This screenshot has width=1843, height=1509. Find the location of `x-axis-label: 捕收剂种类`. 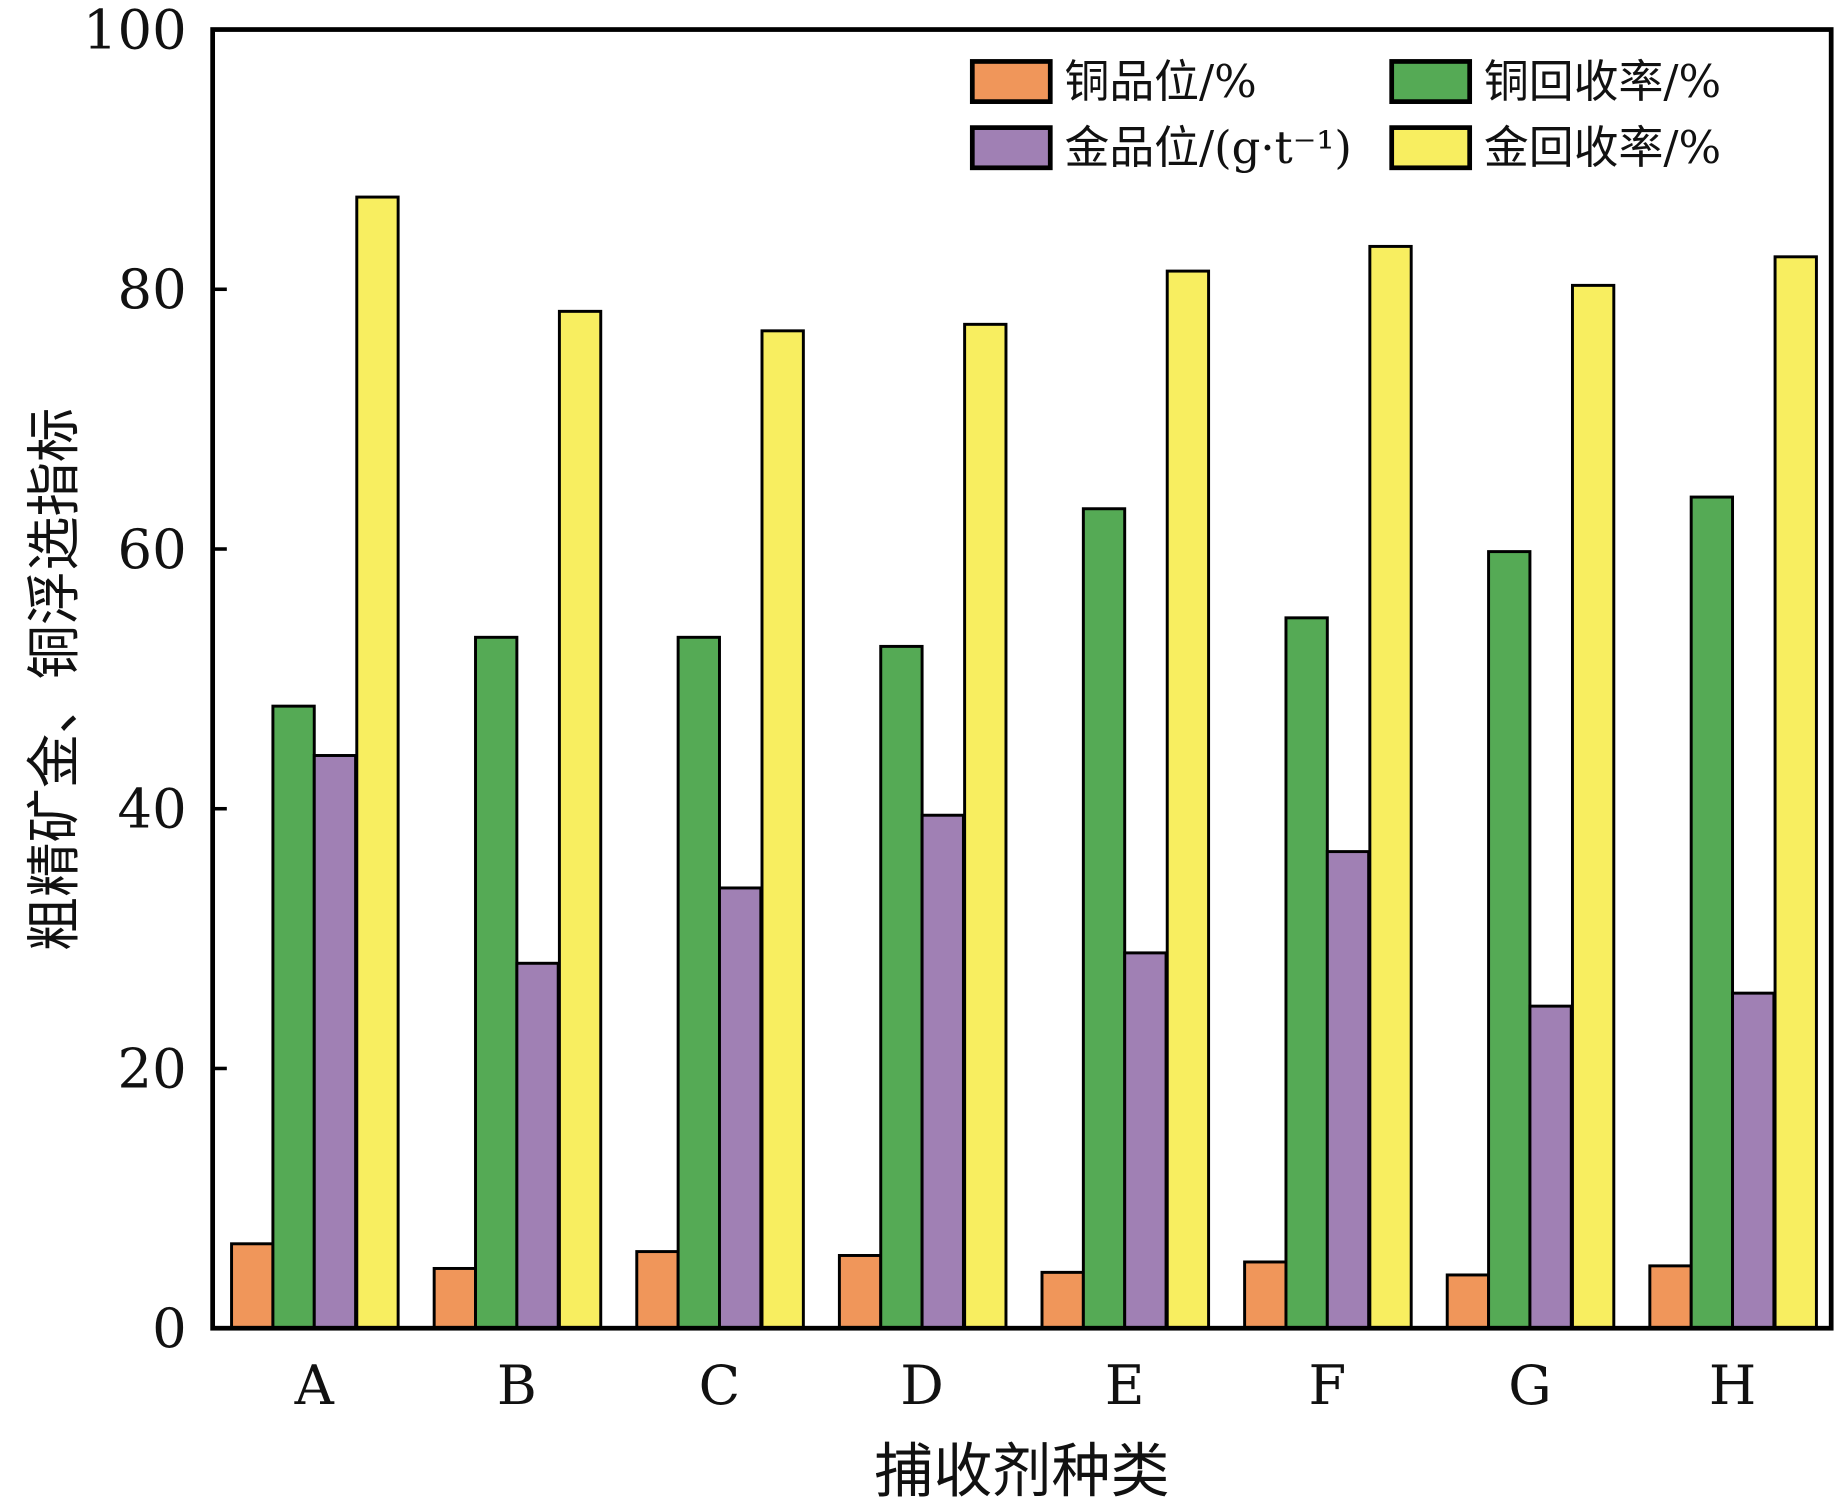

x-axis-label: 捕收剂种类 is located at coordinates (1021, 1470).